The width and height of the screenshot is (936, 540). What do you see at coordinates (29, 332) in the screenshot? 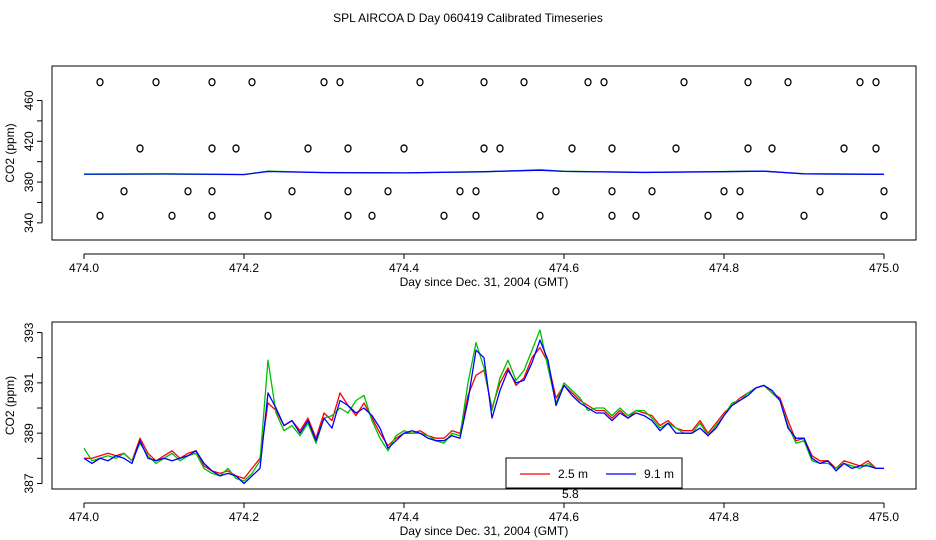
I see `y-tick-label: 393` at bounding box center [29, 332].